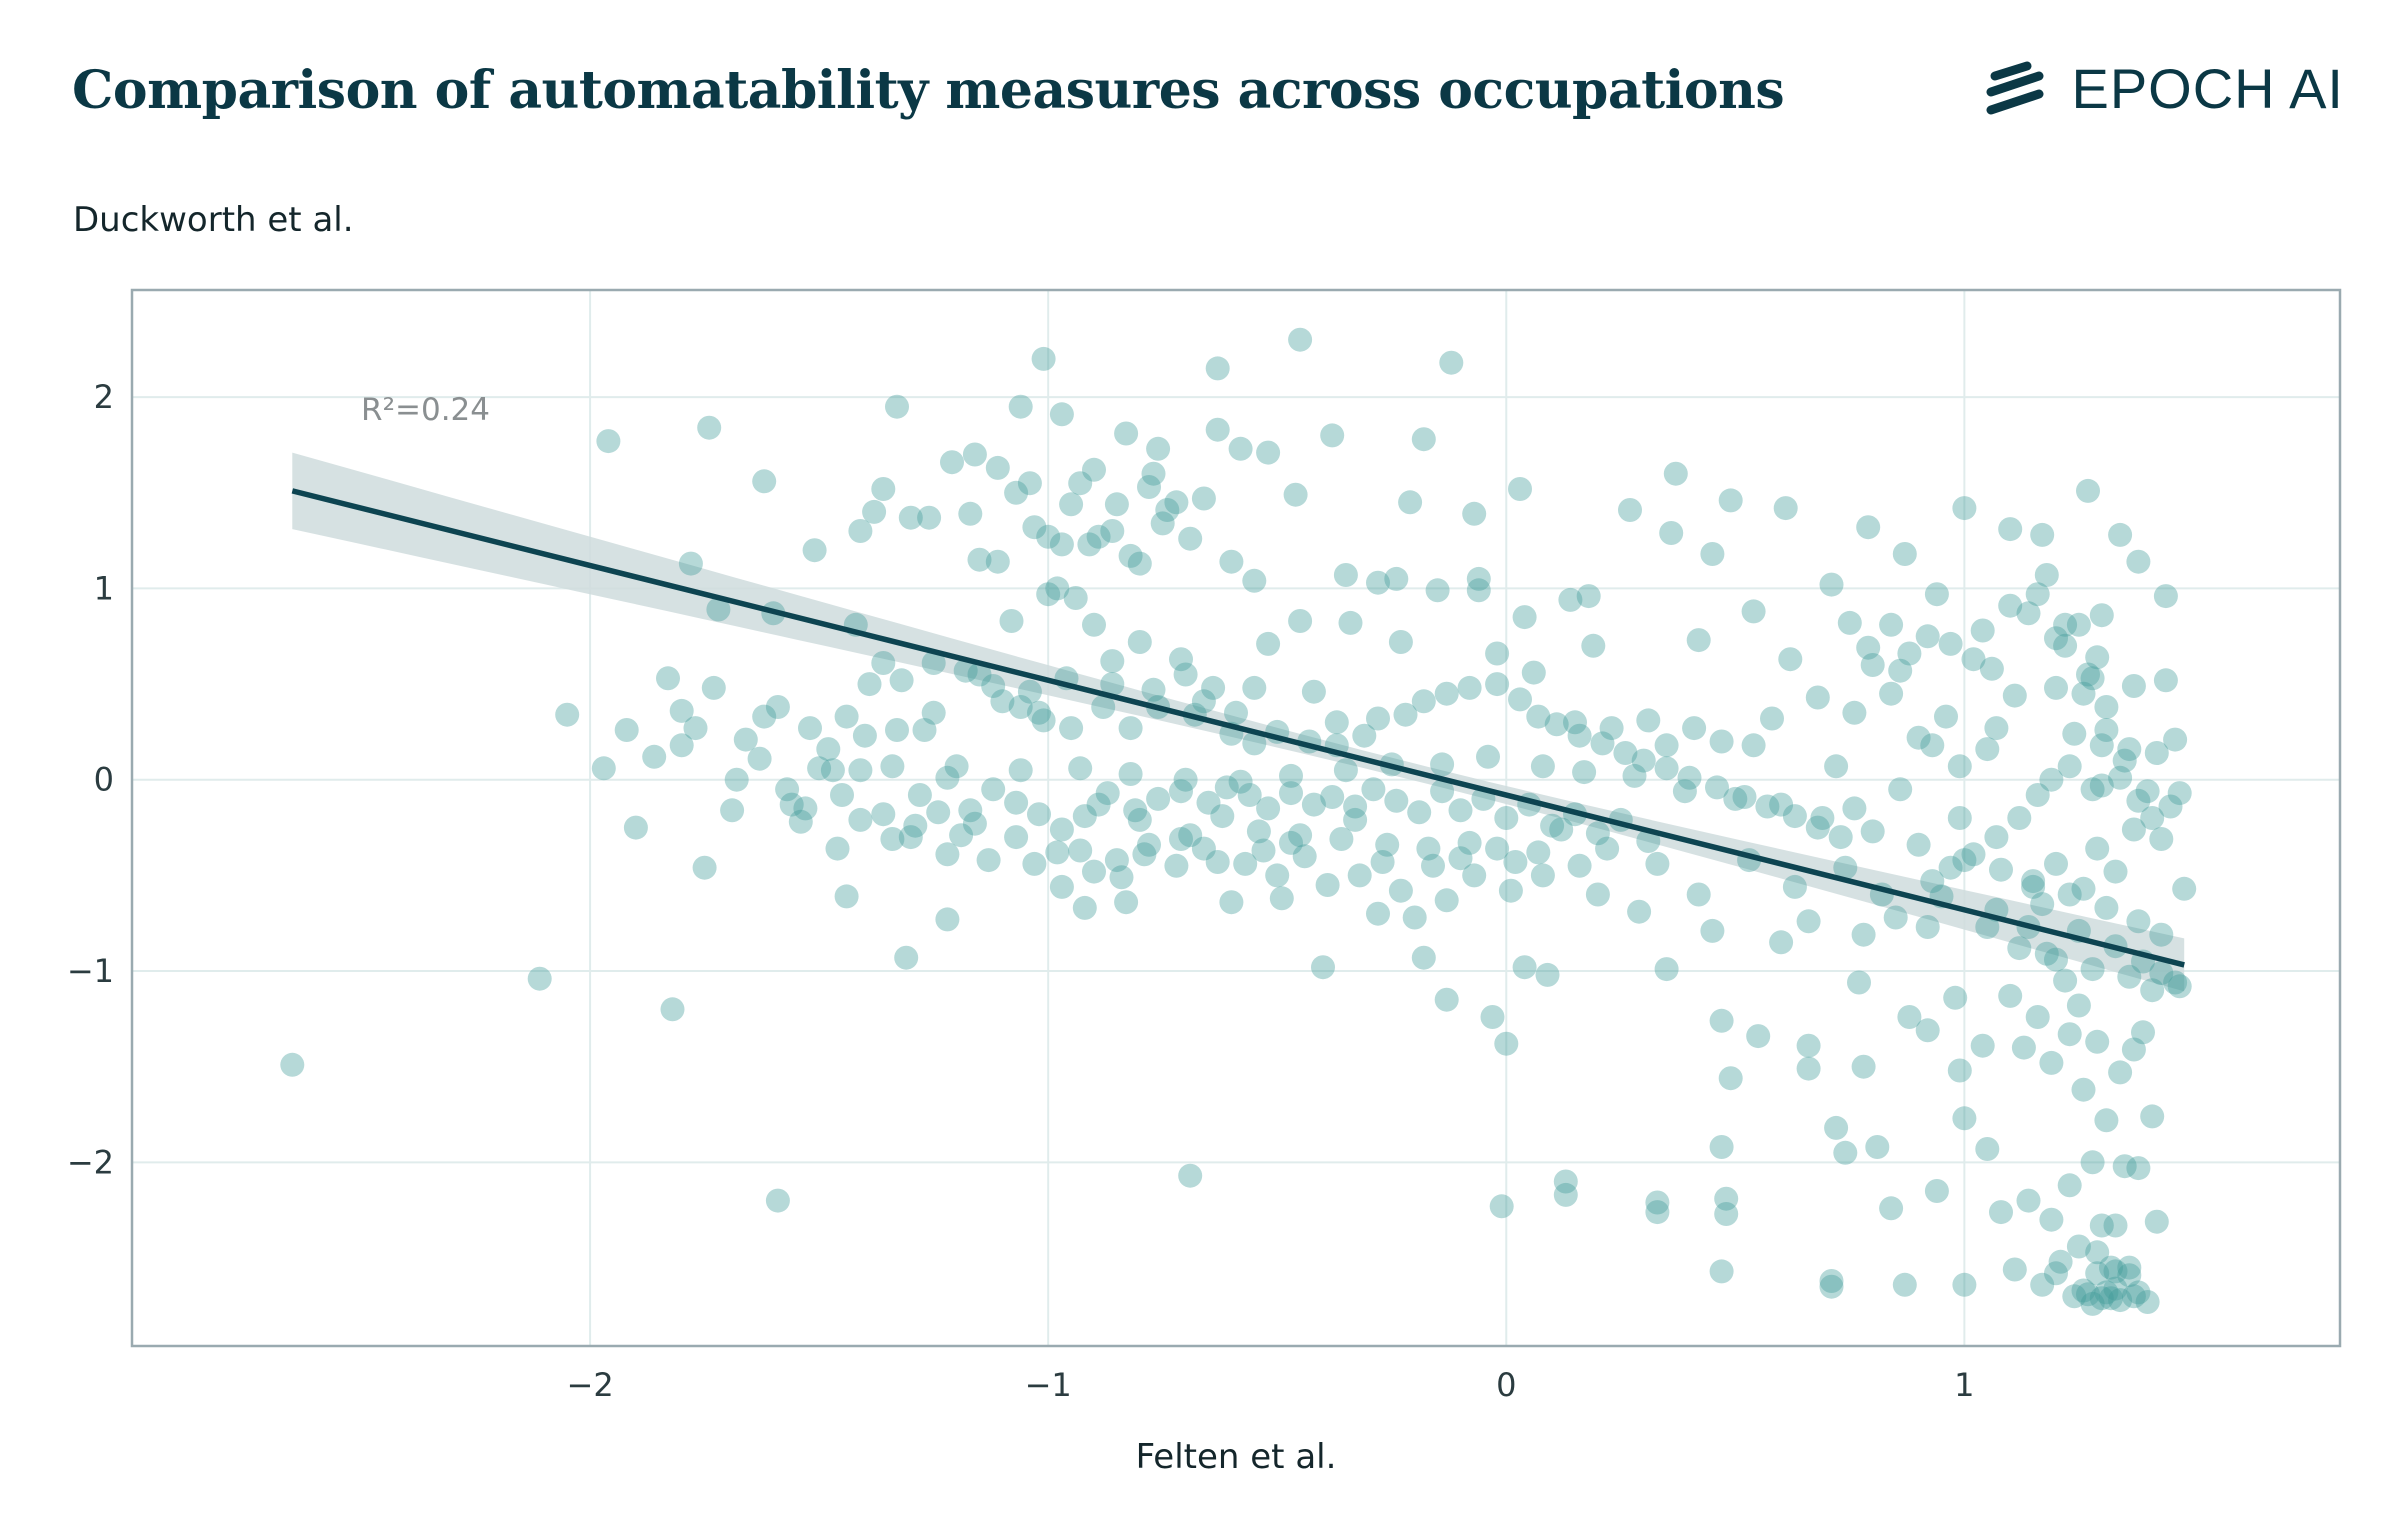 The width and height of the screenshot is (2400, 1521). I want to click on x-tick-label: 0, so click(1506, 1385).